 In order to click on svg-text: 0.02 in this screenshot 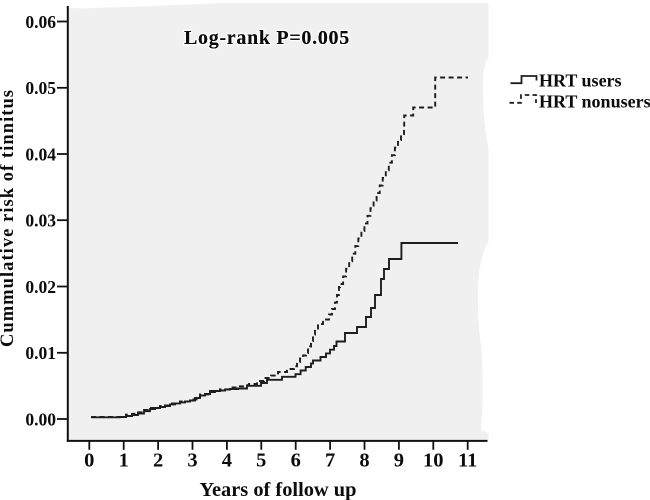, I will do `click(40, 287)`.